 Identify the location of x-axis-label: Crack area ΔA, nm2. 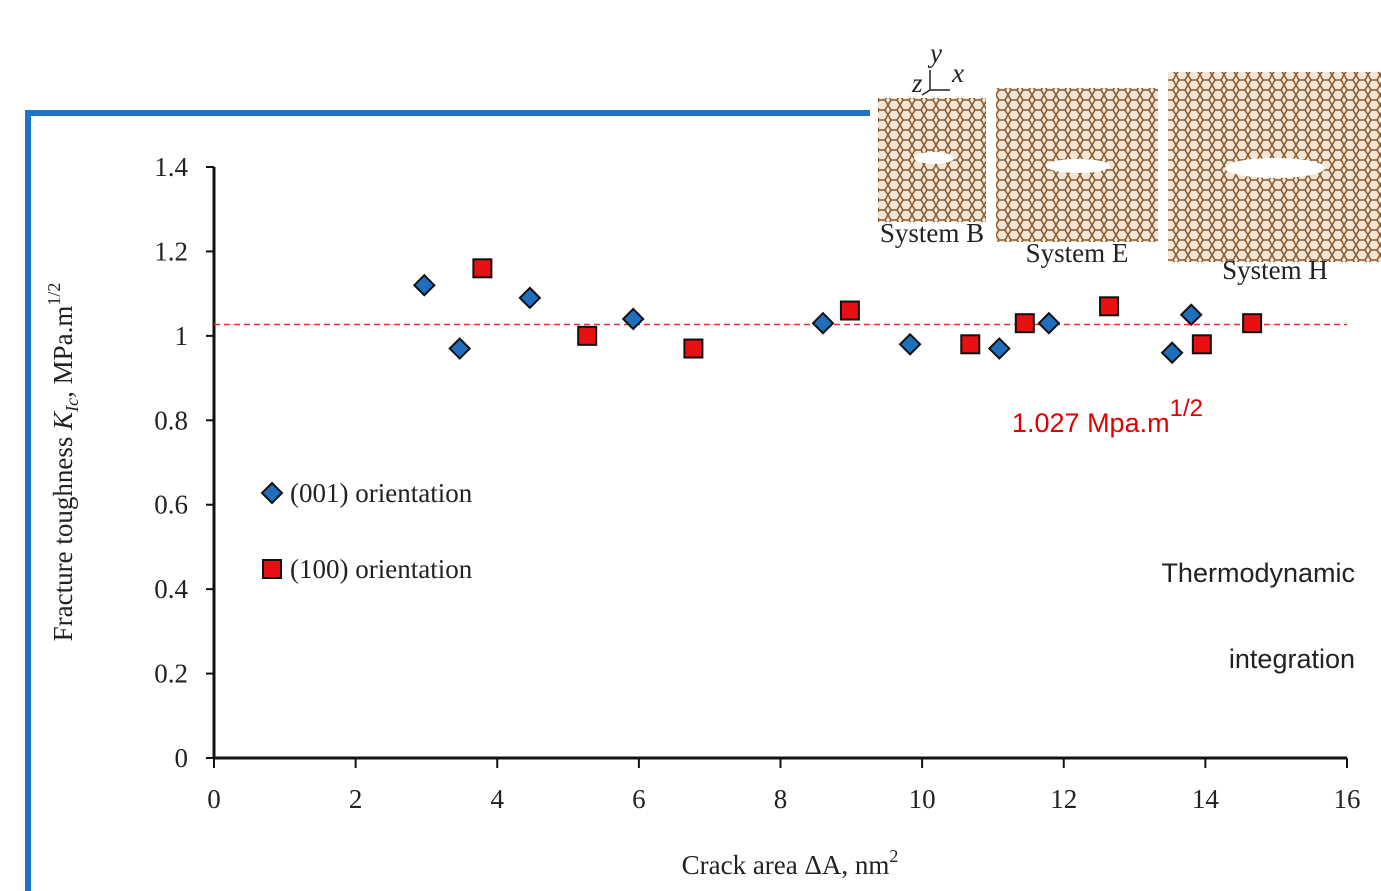
(790, 863).